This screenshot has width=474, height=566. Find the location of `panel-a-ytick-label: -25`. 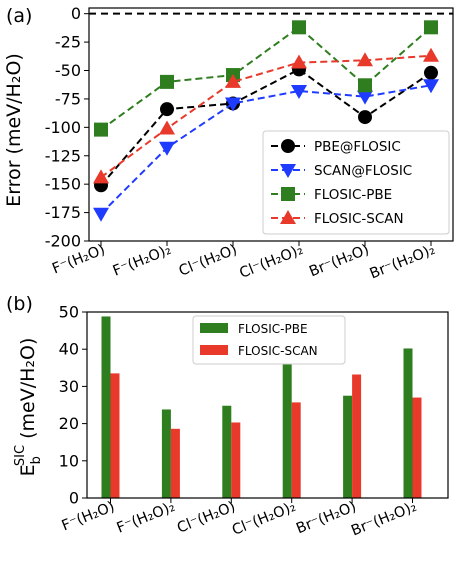

panel-a-ytick-label: -25 is located at coordinates (68, 42).